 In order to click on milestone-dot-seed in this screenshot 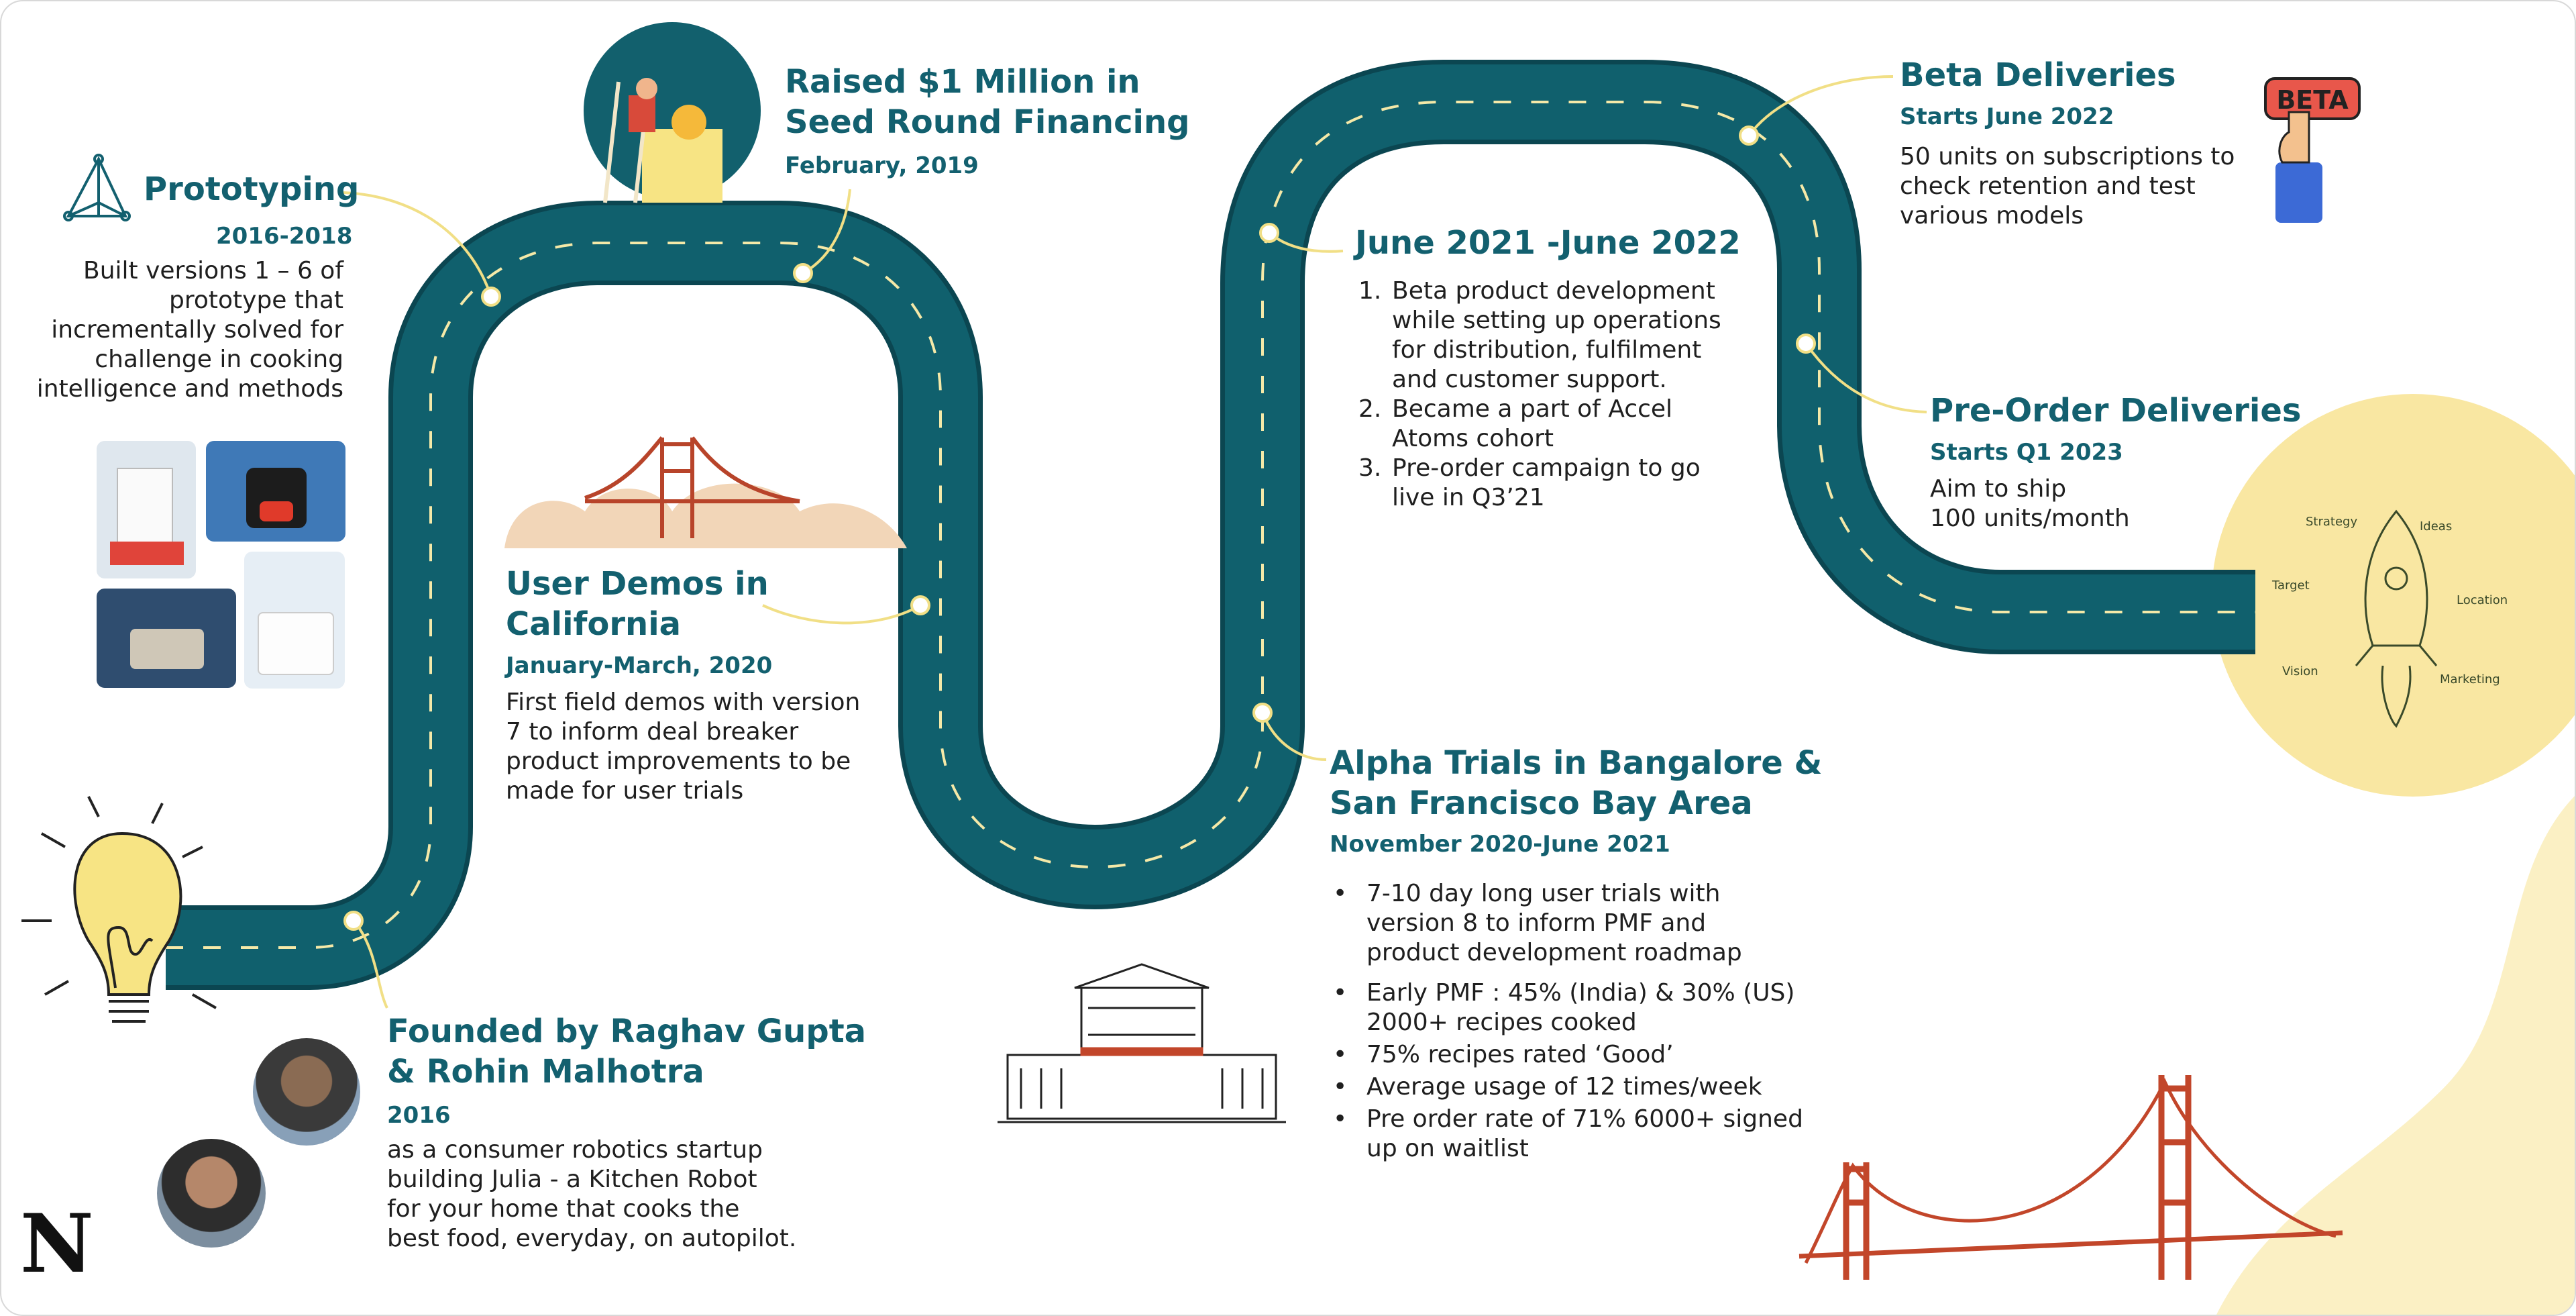, I will do `click(803, 273)`.